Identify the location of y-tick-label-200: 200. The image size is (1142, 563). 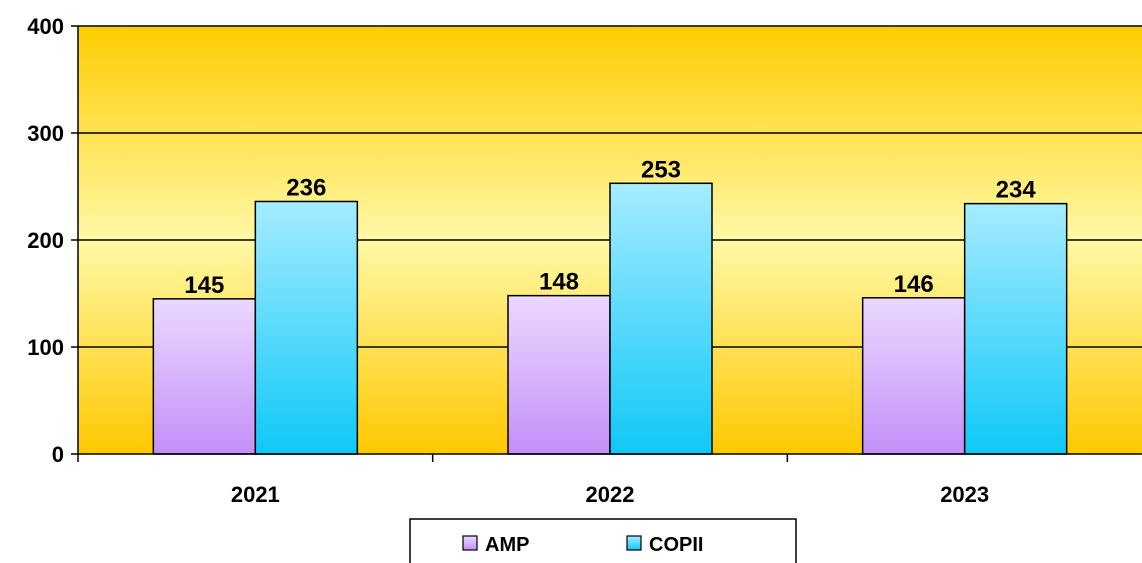
(45, 240).